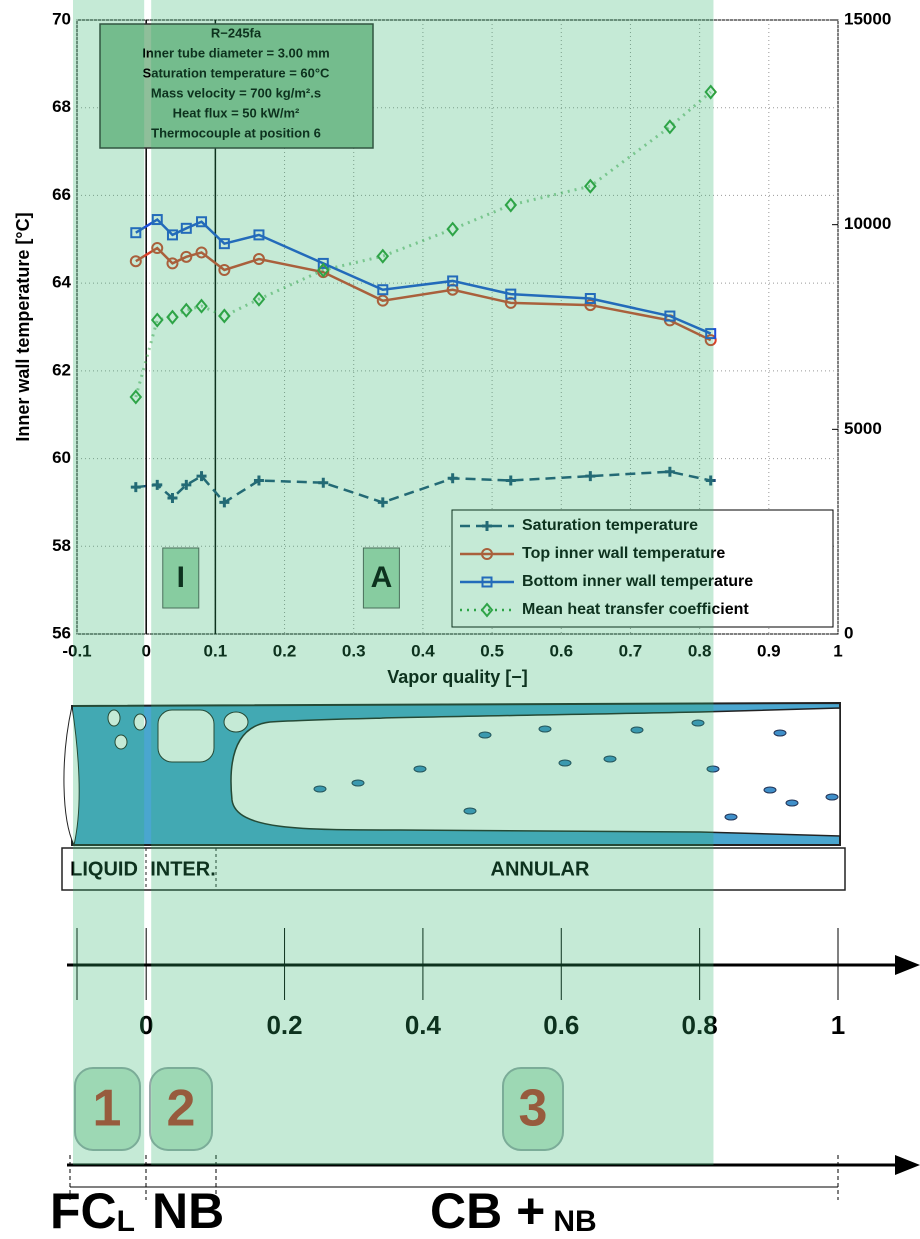 This screenshot has height=1239, width=920. What do you see at coordinates (561, 650) in the screenshot?
I see `x-tick-label: 0.6` at bounding box center [561, 650].